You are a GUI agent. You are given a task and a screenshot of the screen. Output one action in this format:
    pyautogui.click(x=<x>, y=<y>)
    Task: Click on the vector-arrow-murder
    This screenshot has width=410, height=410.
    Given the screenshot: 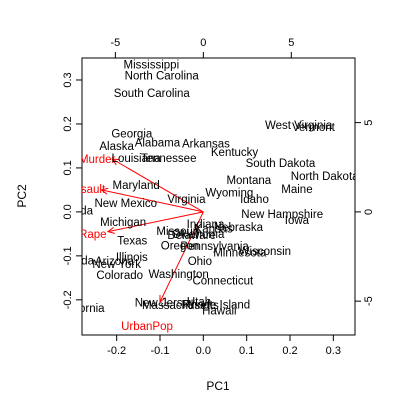 What is the action you would take?
    pyautogui.click(x=158, y=185)
    